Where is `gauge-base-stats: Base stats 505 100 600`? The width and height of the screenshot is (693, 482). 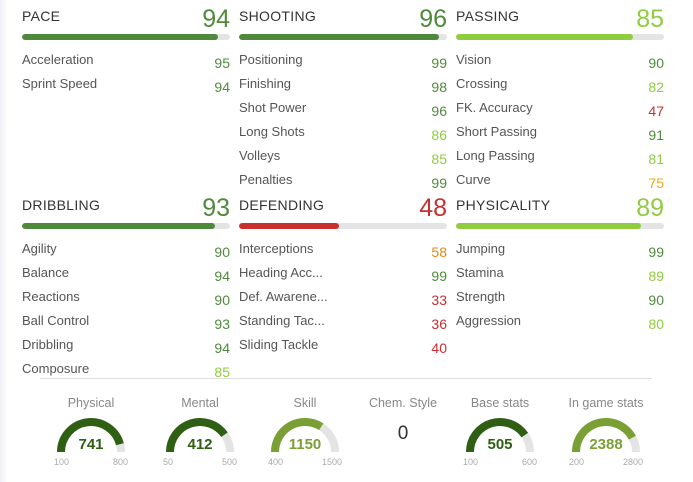
gauge-base-stats: Base stats 505 100 600 is located at coordinates (500, 431).